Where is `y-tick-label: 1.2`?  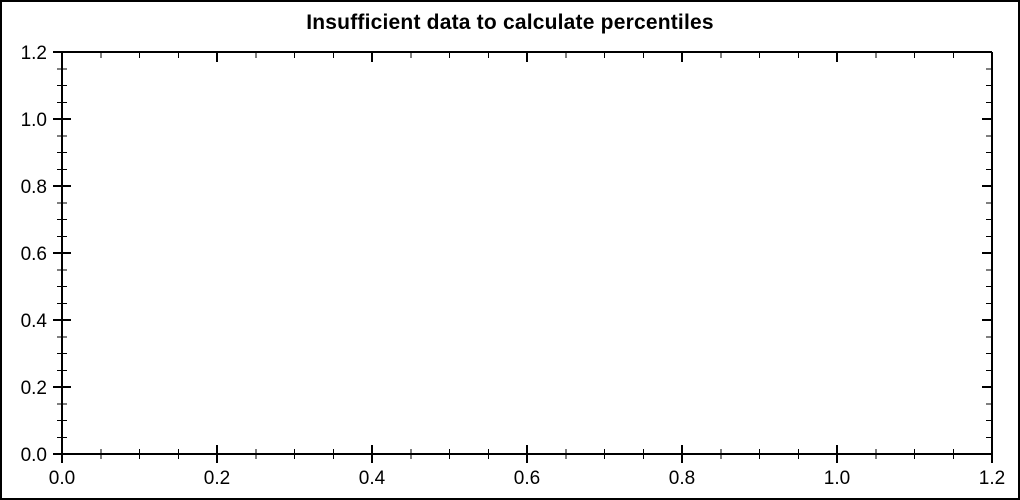 y-tick-label: 1.2 is located at coordinates (34, 53).